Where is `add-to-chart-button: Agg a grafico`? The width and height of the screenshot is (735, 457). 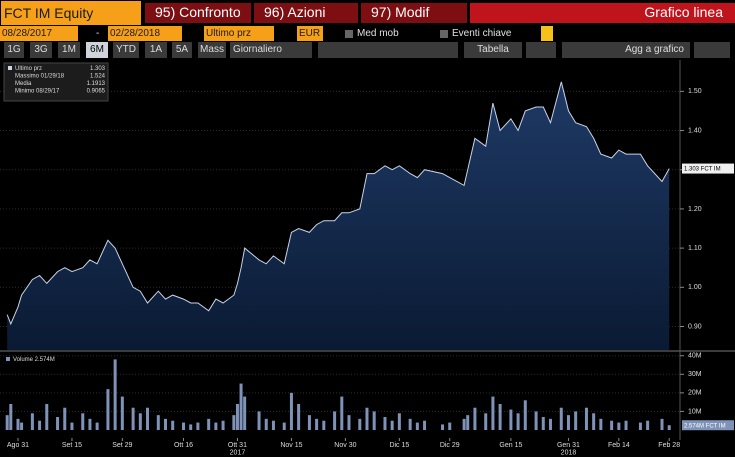 add-to-chart-button: Agg a grafico is located at coordinates (626, 50).